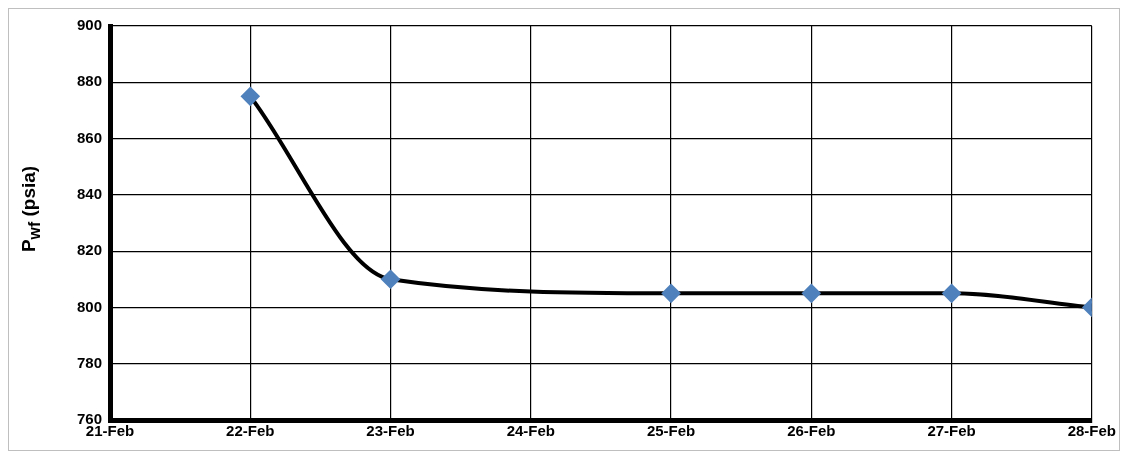 The height and width of the screenshot is (459, 1128). Describe the element at coordinates (811, 431) in the screenshot. I see `x-tick-label: 26-Feb` at that location.